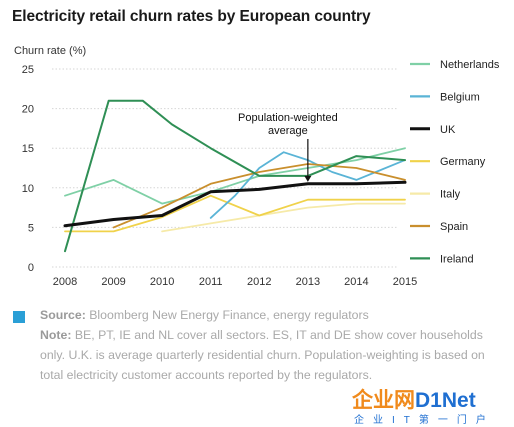 This screenshot has height=427, width=514. Describe the element at coordinates (405, 282) in the screenshot. I see `x-tick-label: 2015` at that location.